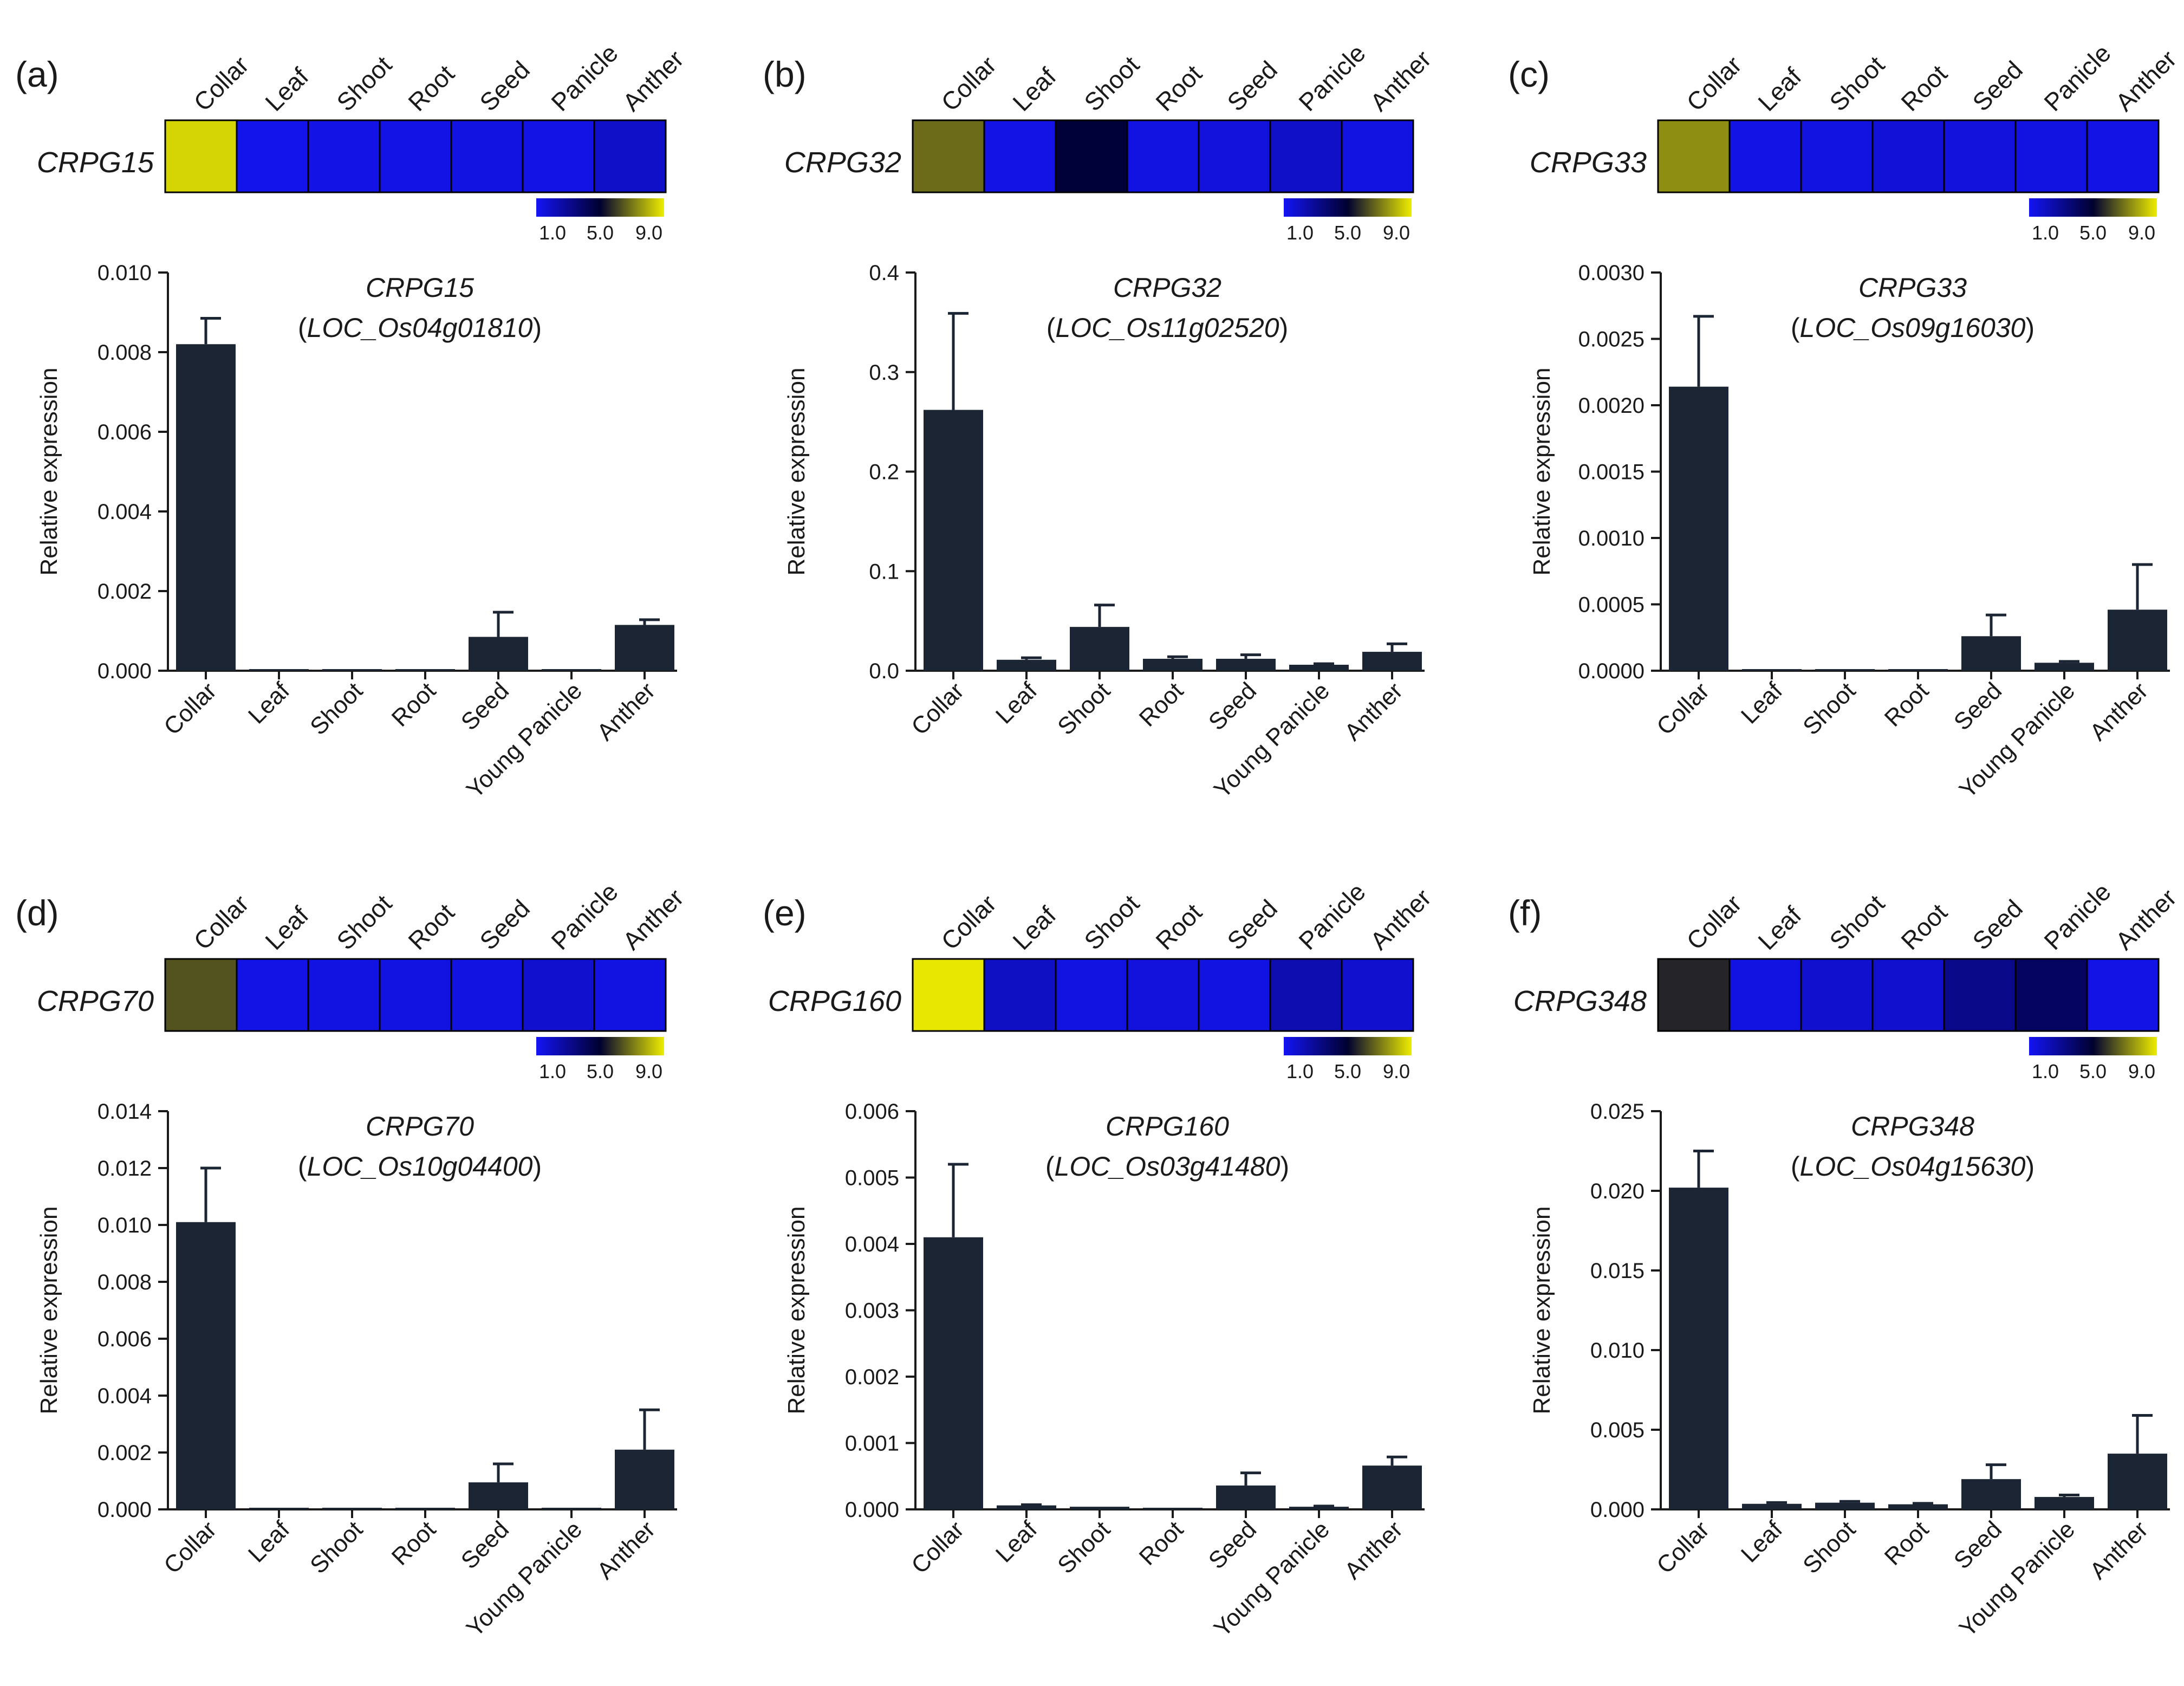 The width and height of the screenshot is (2184, 1686). Describe the element at coordinates (1611, 273) in the screenshot. I see `y-tick-label: 0.0030` at that location.